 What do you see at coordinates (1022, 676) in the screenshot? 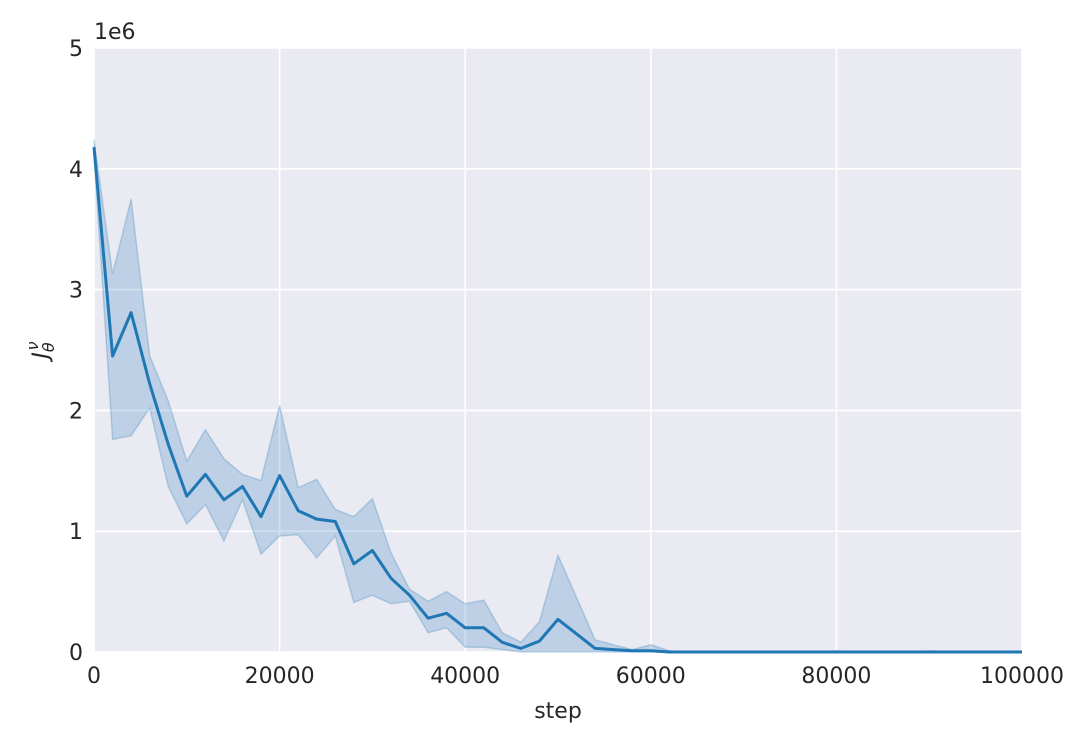
I see `x-tick-label: 100000` at bounding box center [1022, 676].